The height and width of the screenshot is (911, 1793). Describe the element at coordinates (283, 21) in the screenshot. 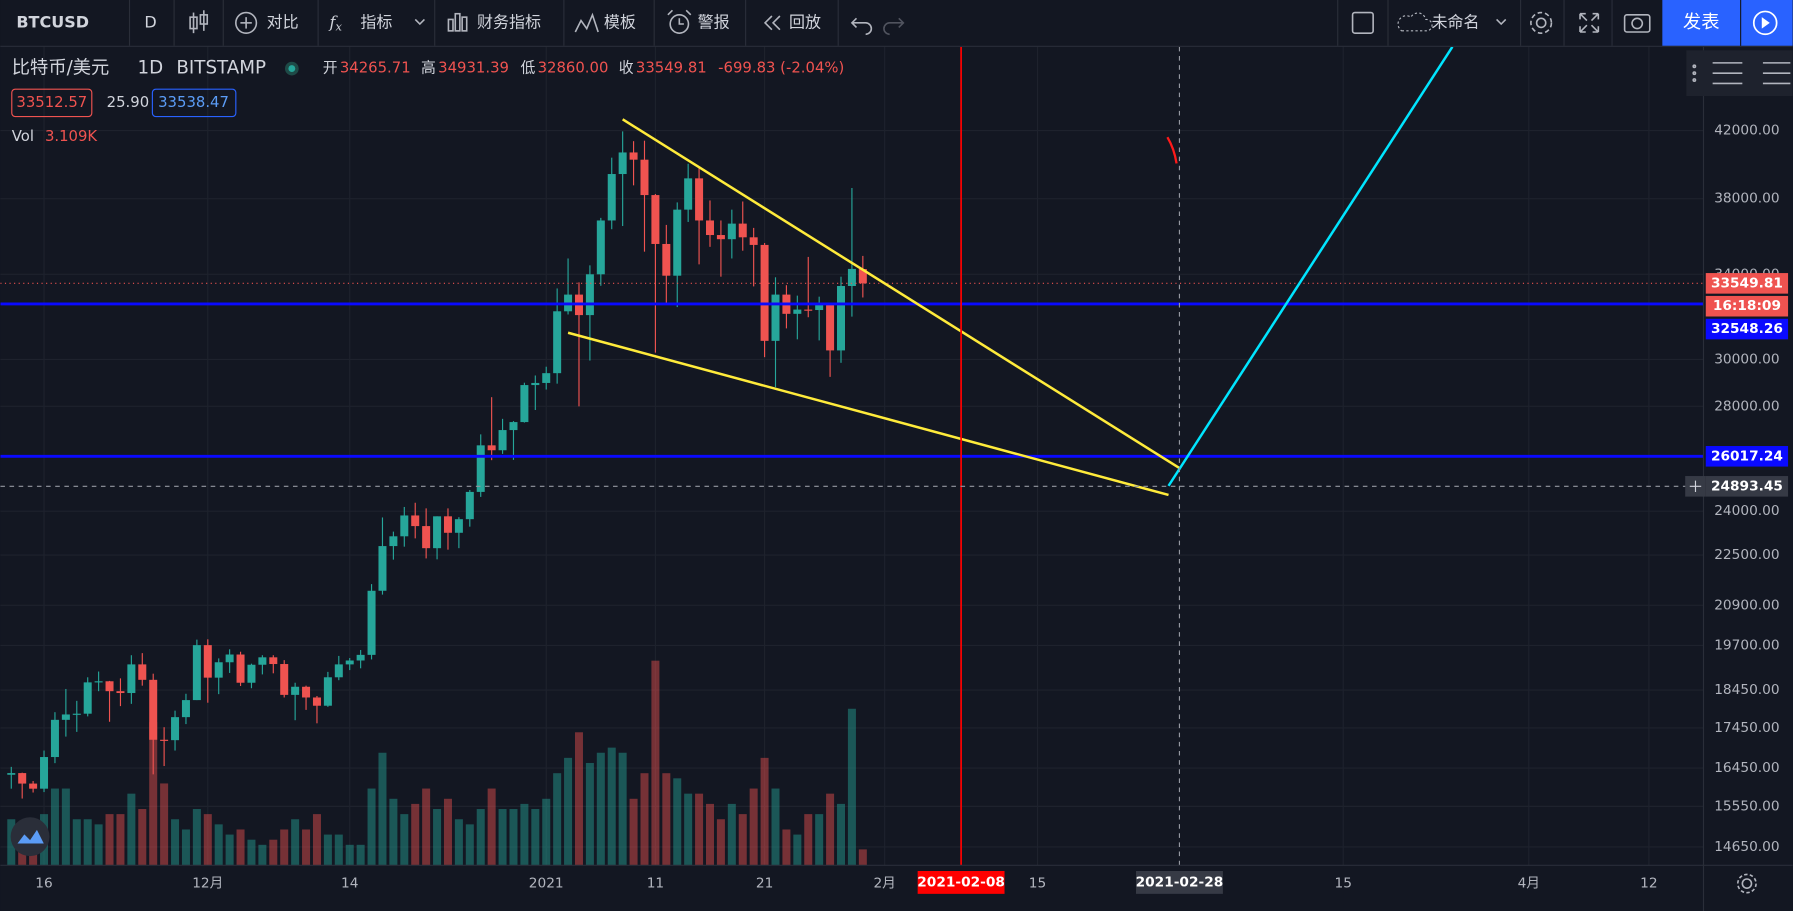

I see `compare-button: 对比` at that location.